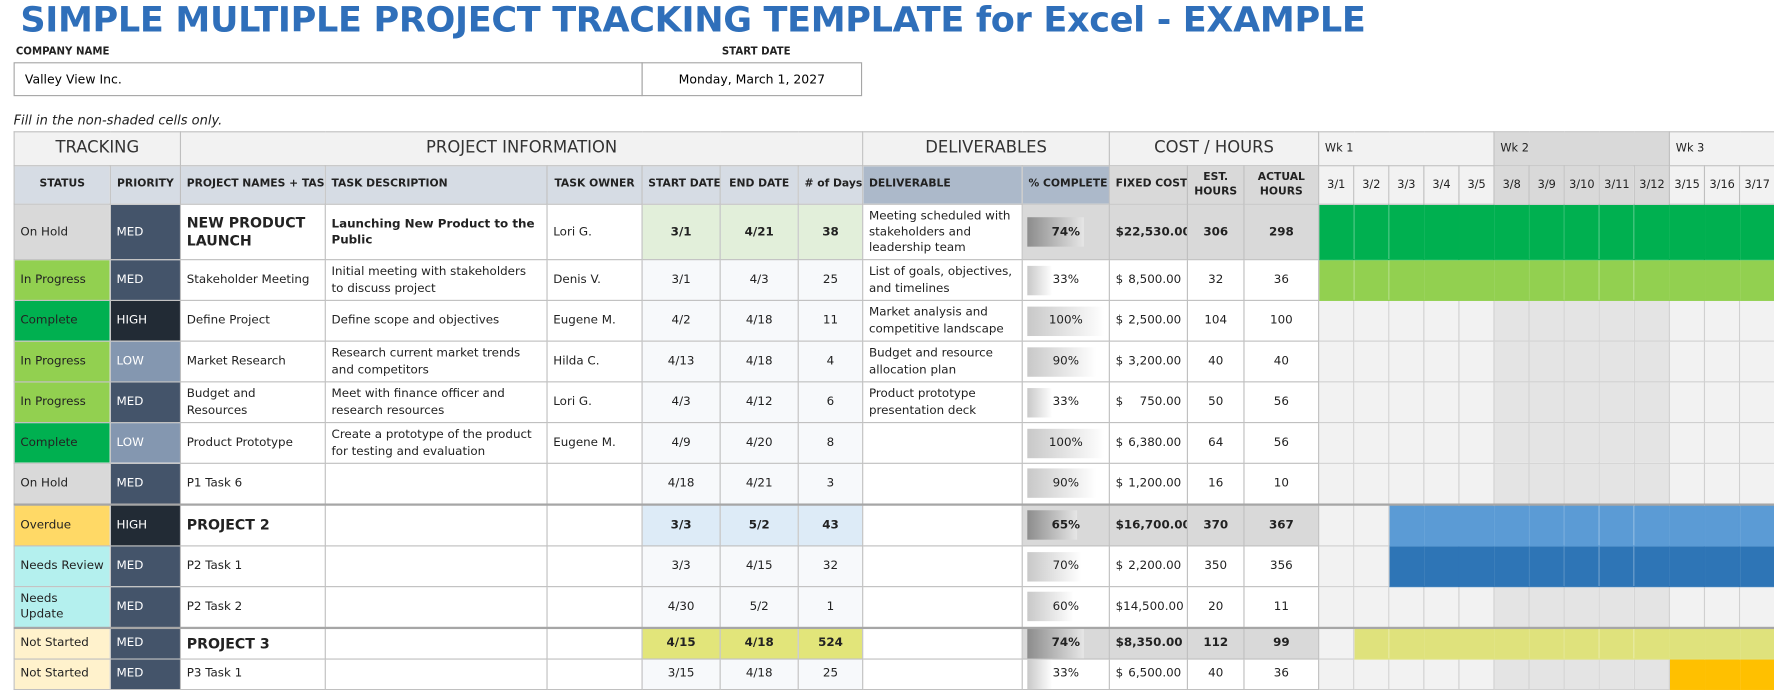 The width and height of the screenshot is (1774, 690). I want to click on actual: 36, so click(1281, 280).